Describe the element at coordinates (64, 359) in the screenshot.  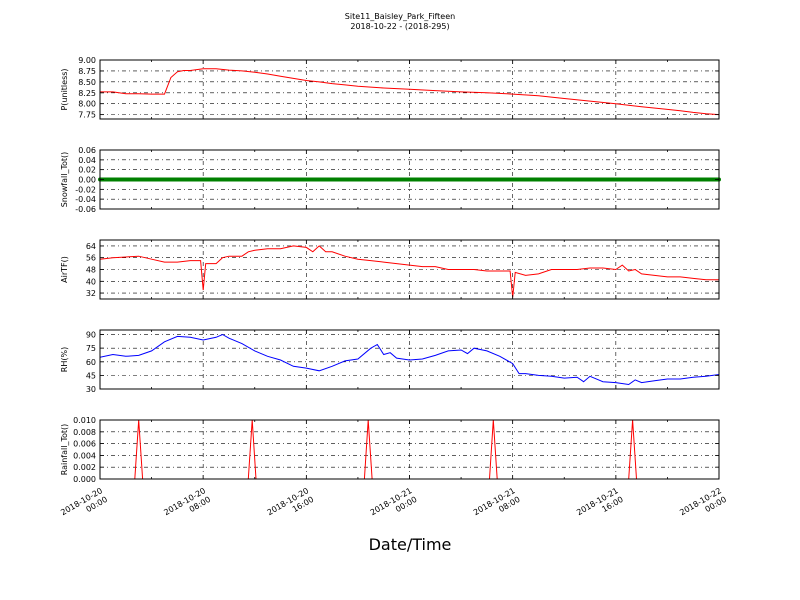
I see `y-axis-label: RH(%)` at that location.